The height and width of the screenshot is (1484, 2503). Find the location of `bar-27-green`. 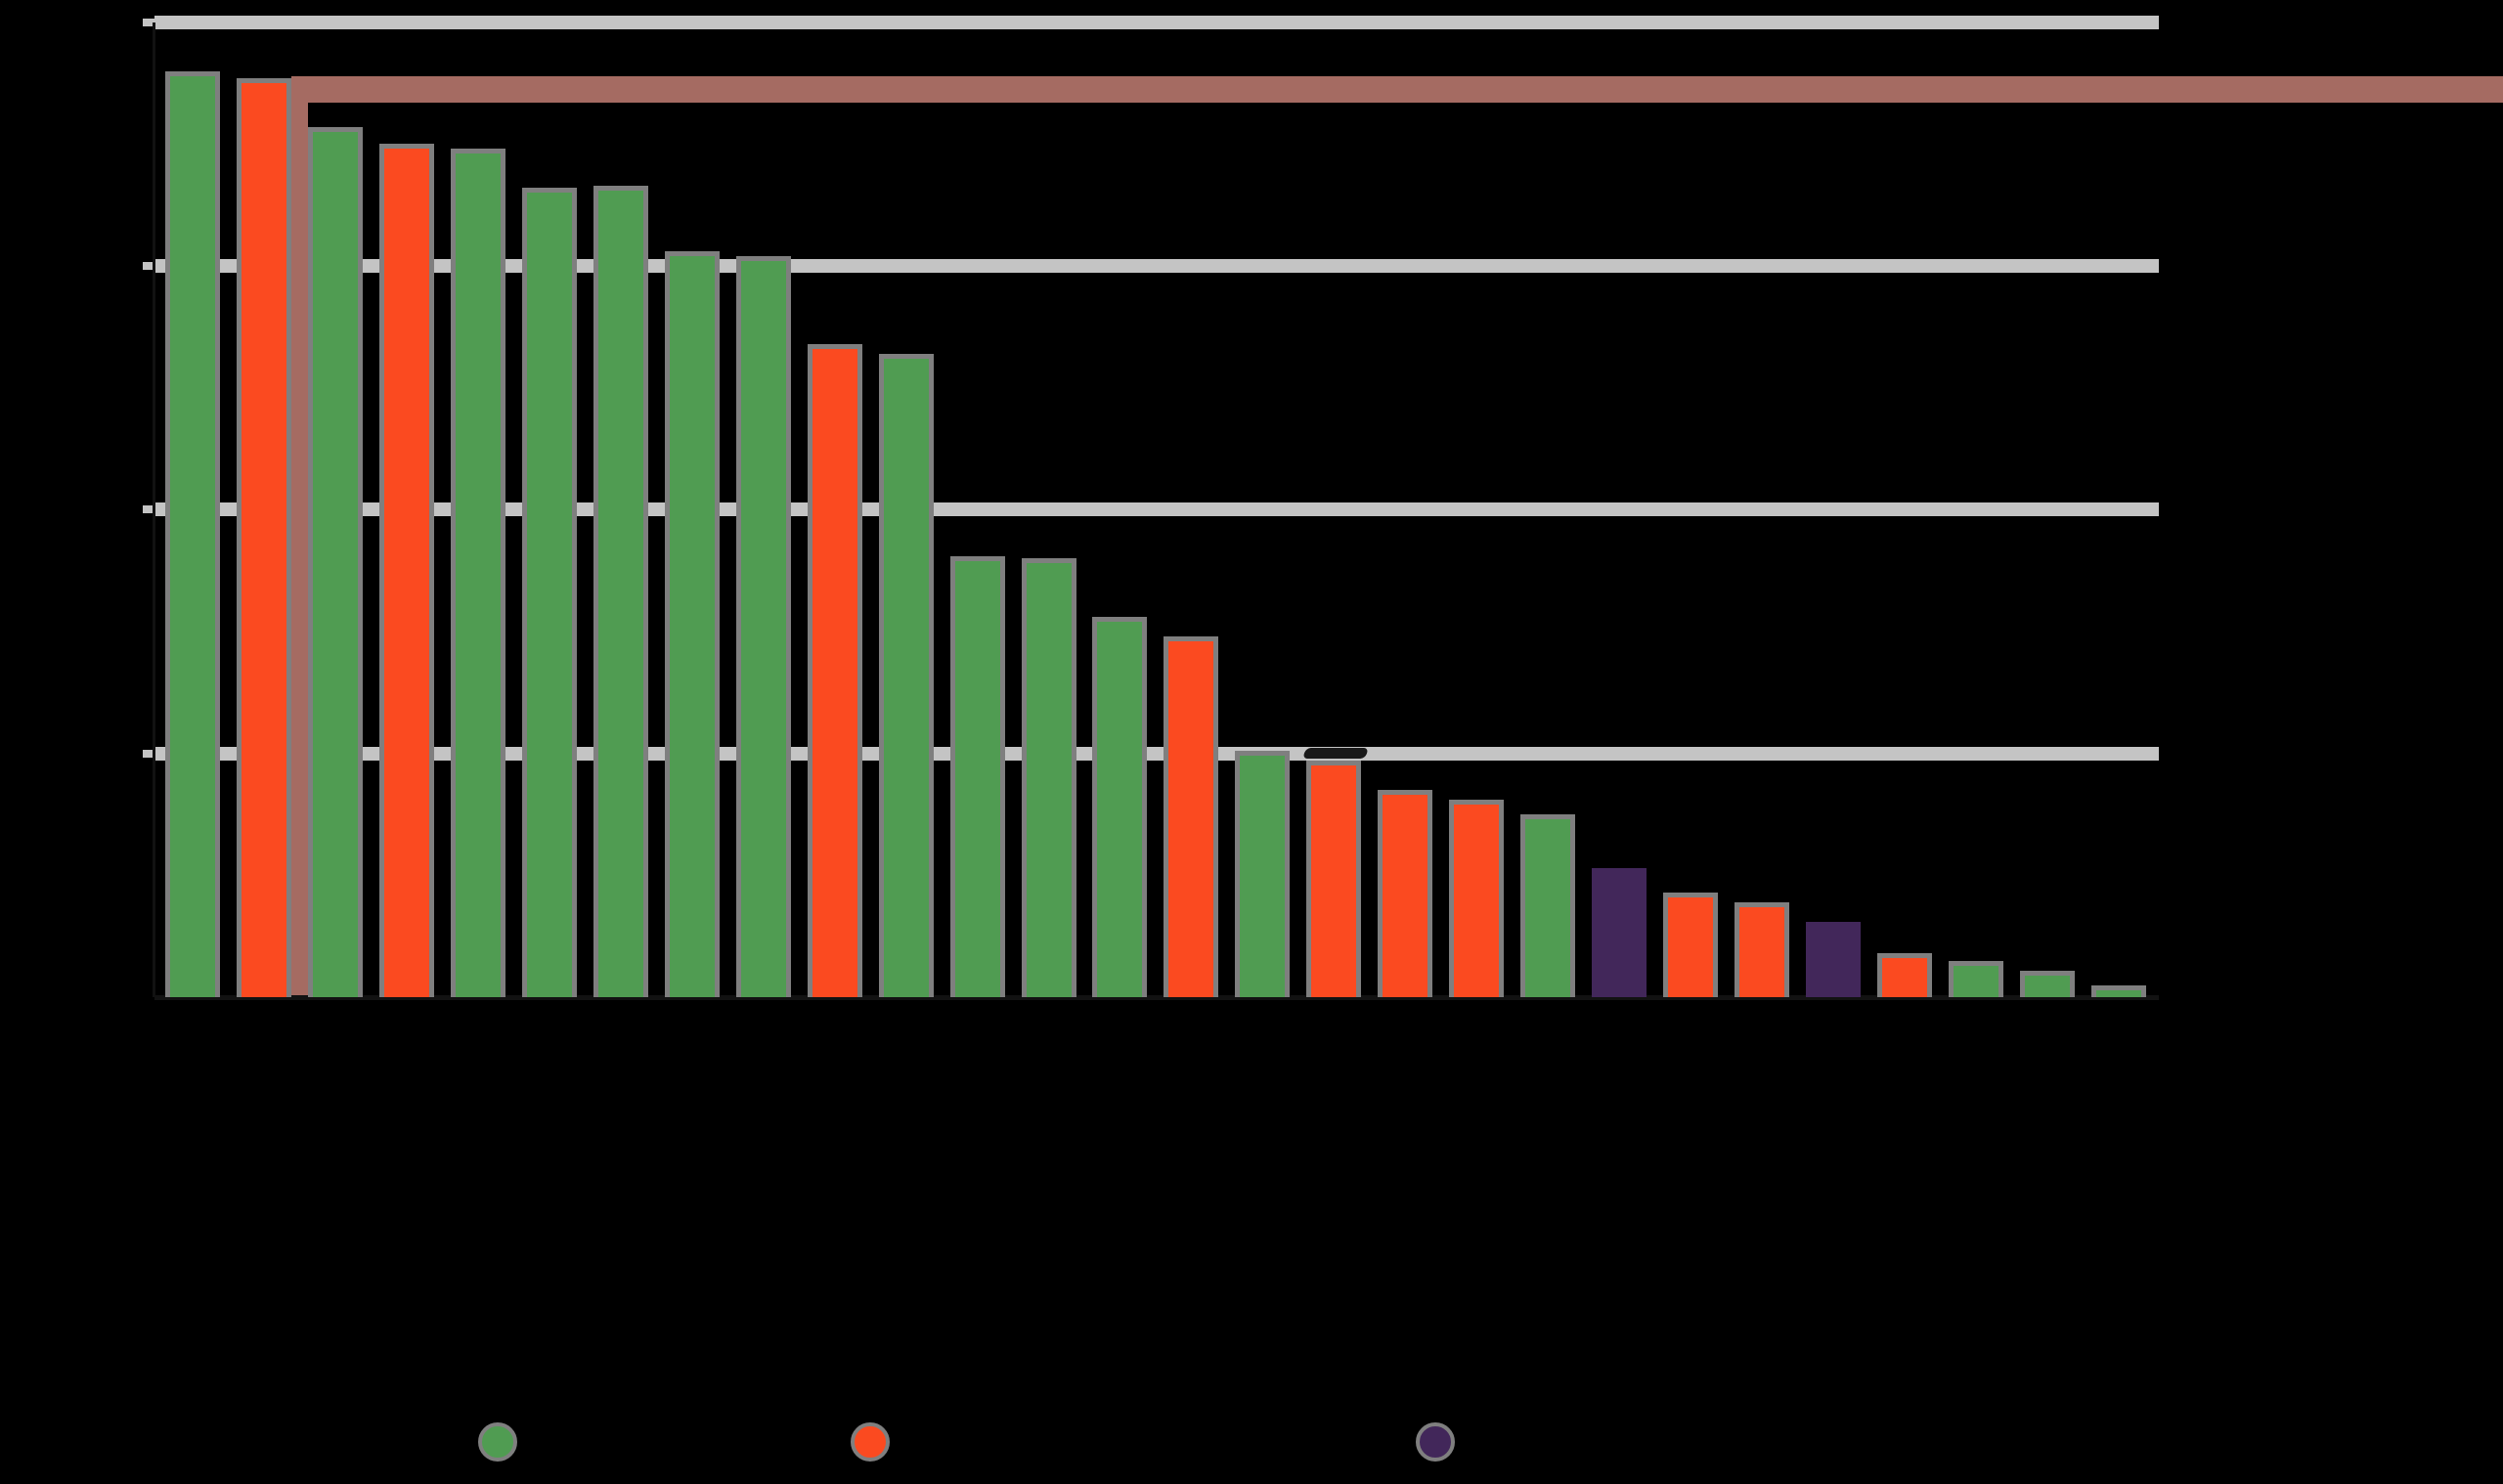

bar-27-green is located at coordinates (2047, 983).